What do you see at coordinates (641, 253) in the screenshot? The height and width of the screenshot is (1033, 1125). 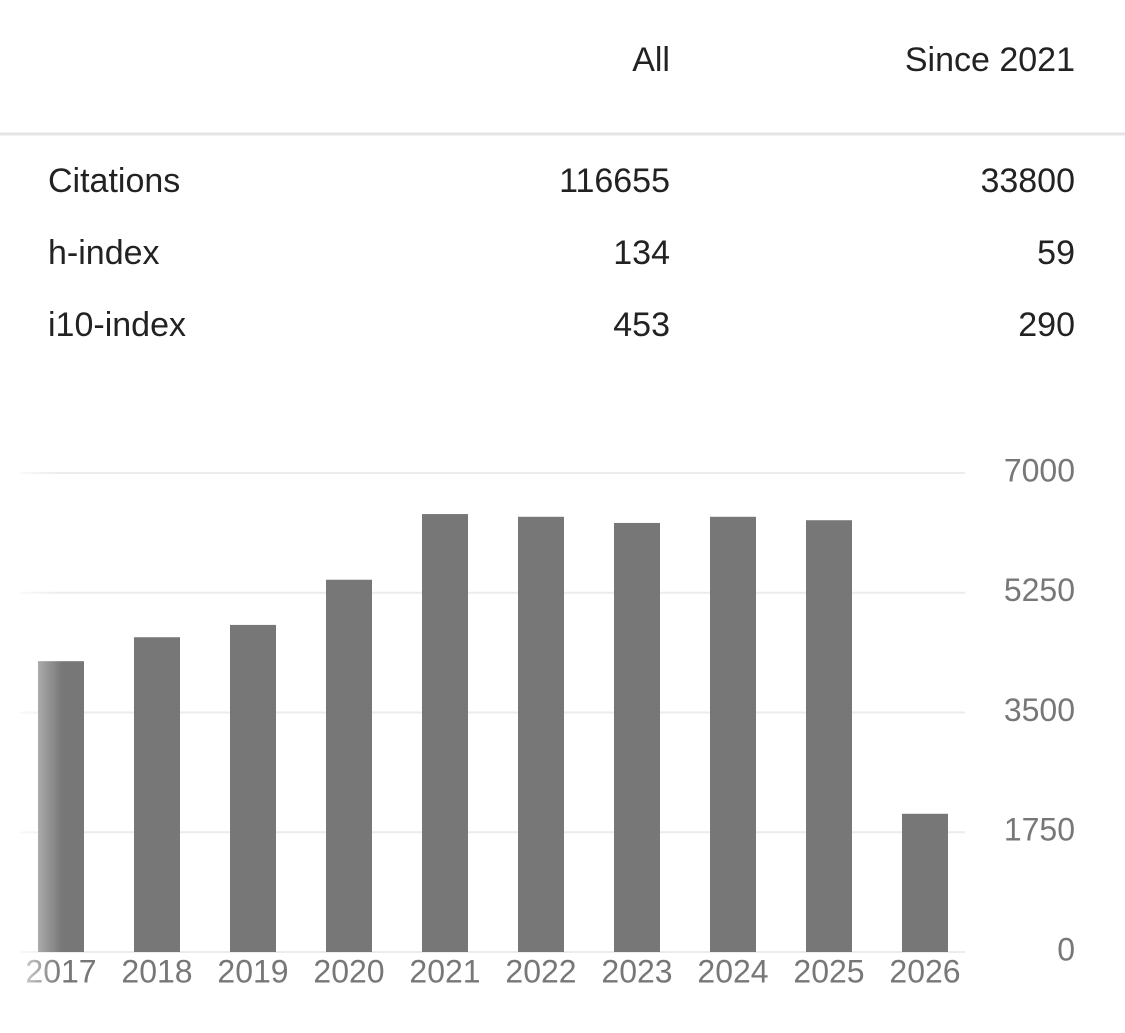 I see `cell: 134` at bounding box center [641, 253].